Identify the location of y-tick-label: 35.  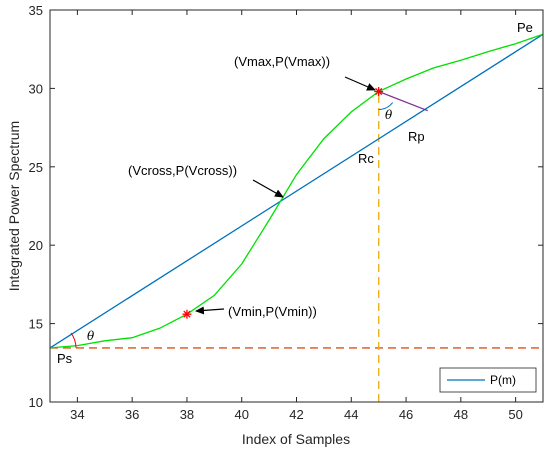
(36, 10).